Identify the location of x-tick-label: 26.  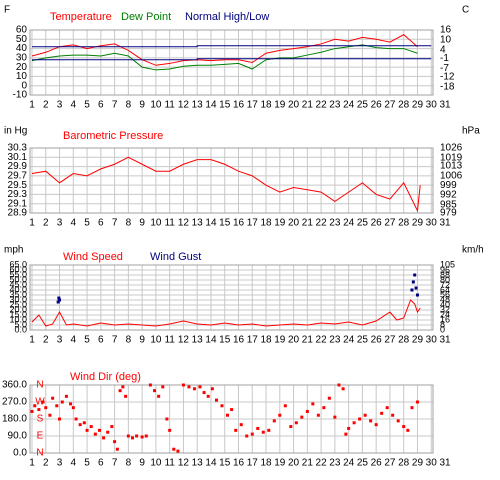
(377, 105).